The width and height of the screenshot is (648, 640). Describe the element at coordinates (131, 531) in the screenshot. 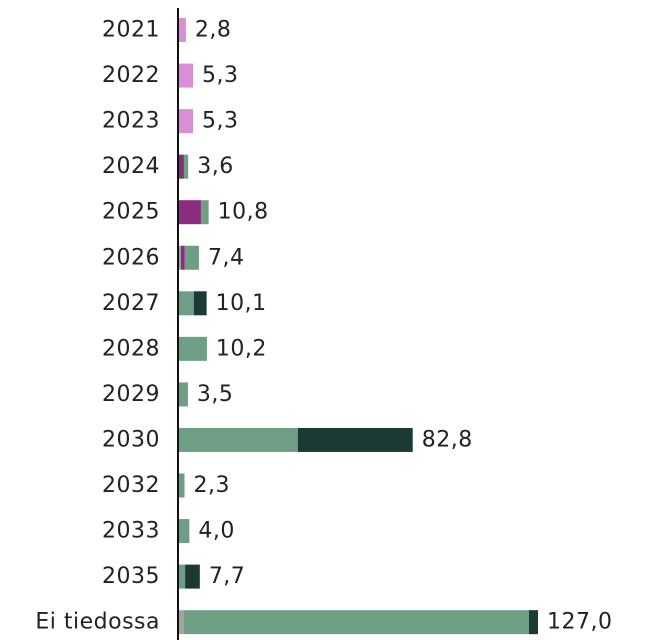

I see `category-label: 2033` at that location.